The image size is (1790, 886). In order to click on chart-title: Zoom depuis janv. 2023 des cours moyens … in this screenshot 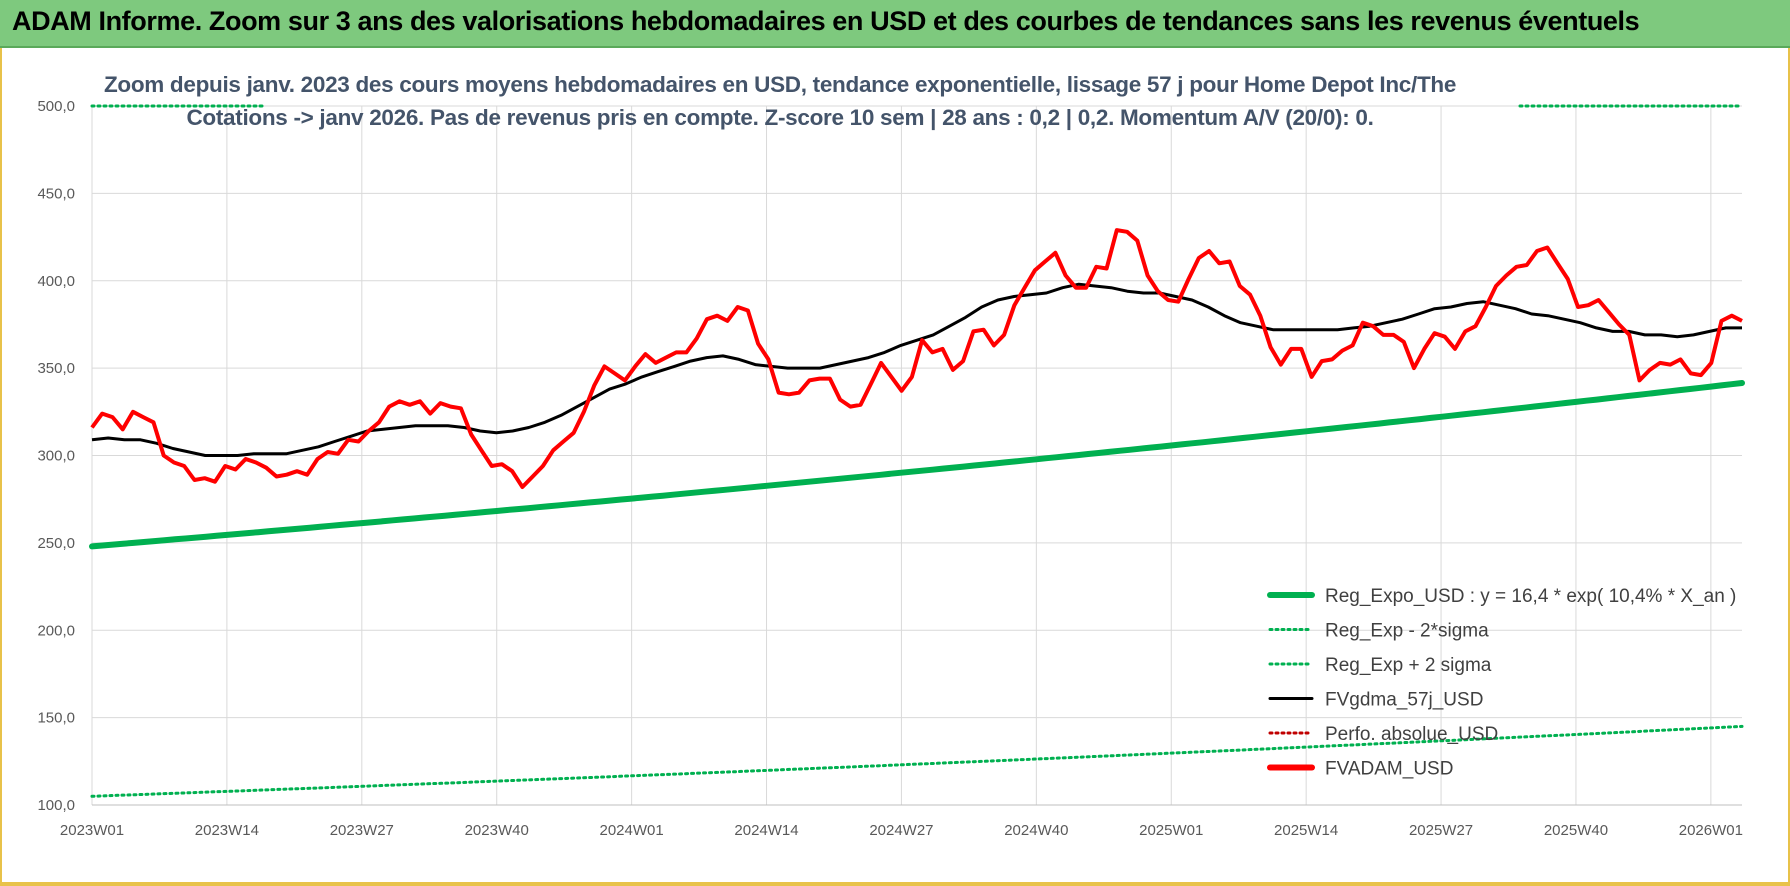, I will do `click(780, 101)`.